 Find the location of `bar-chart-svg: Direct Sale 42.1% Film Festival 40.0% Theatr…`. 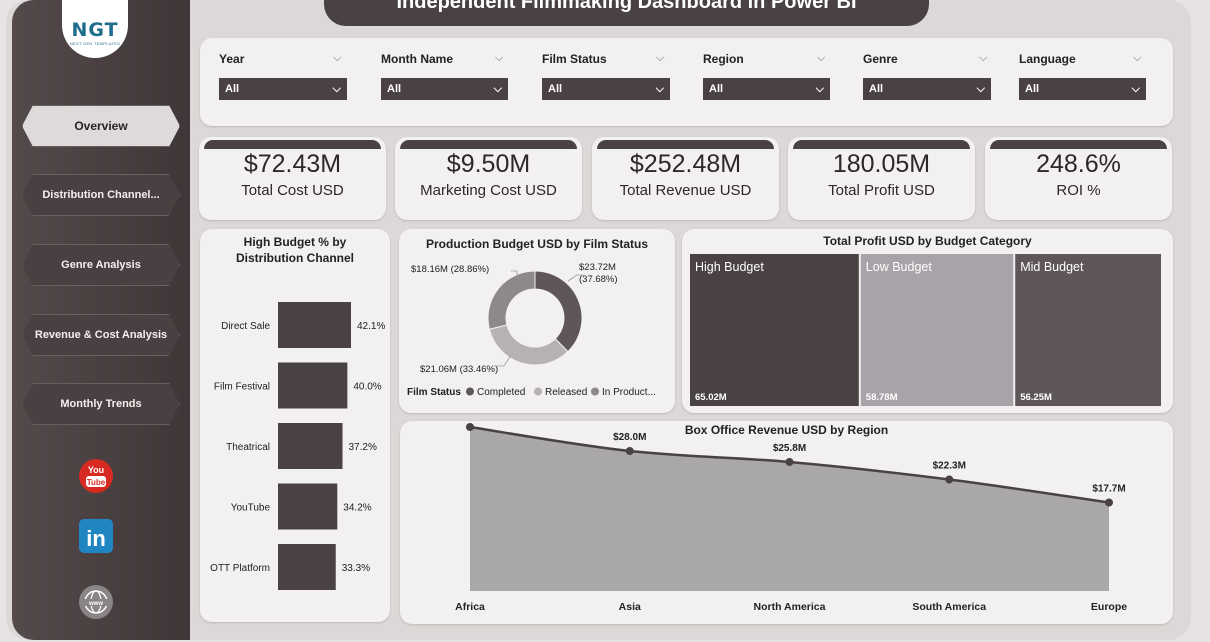

bar-chart-svg: Direct Sale 42.1% Film Festival 40.0% Theatr… is located at coordinates (297, 446).